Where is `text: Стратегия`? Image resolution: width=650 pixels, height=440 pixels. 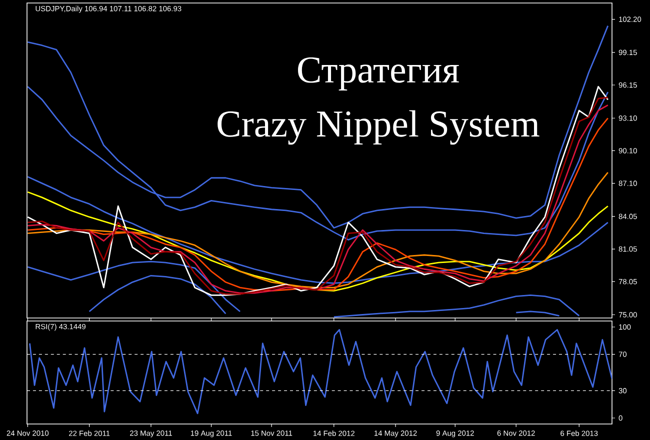
text: Стратегия is located at coordinates (378, 73).